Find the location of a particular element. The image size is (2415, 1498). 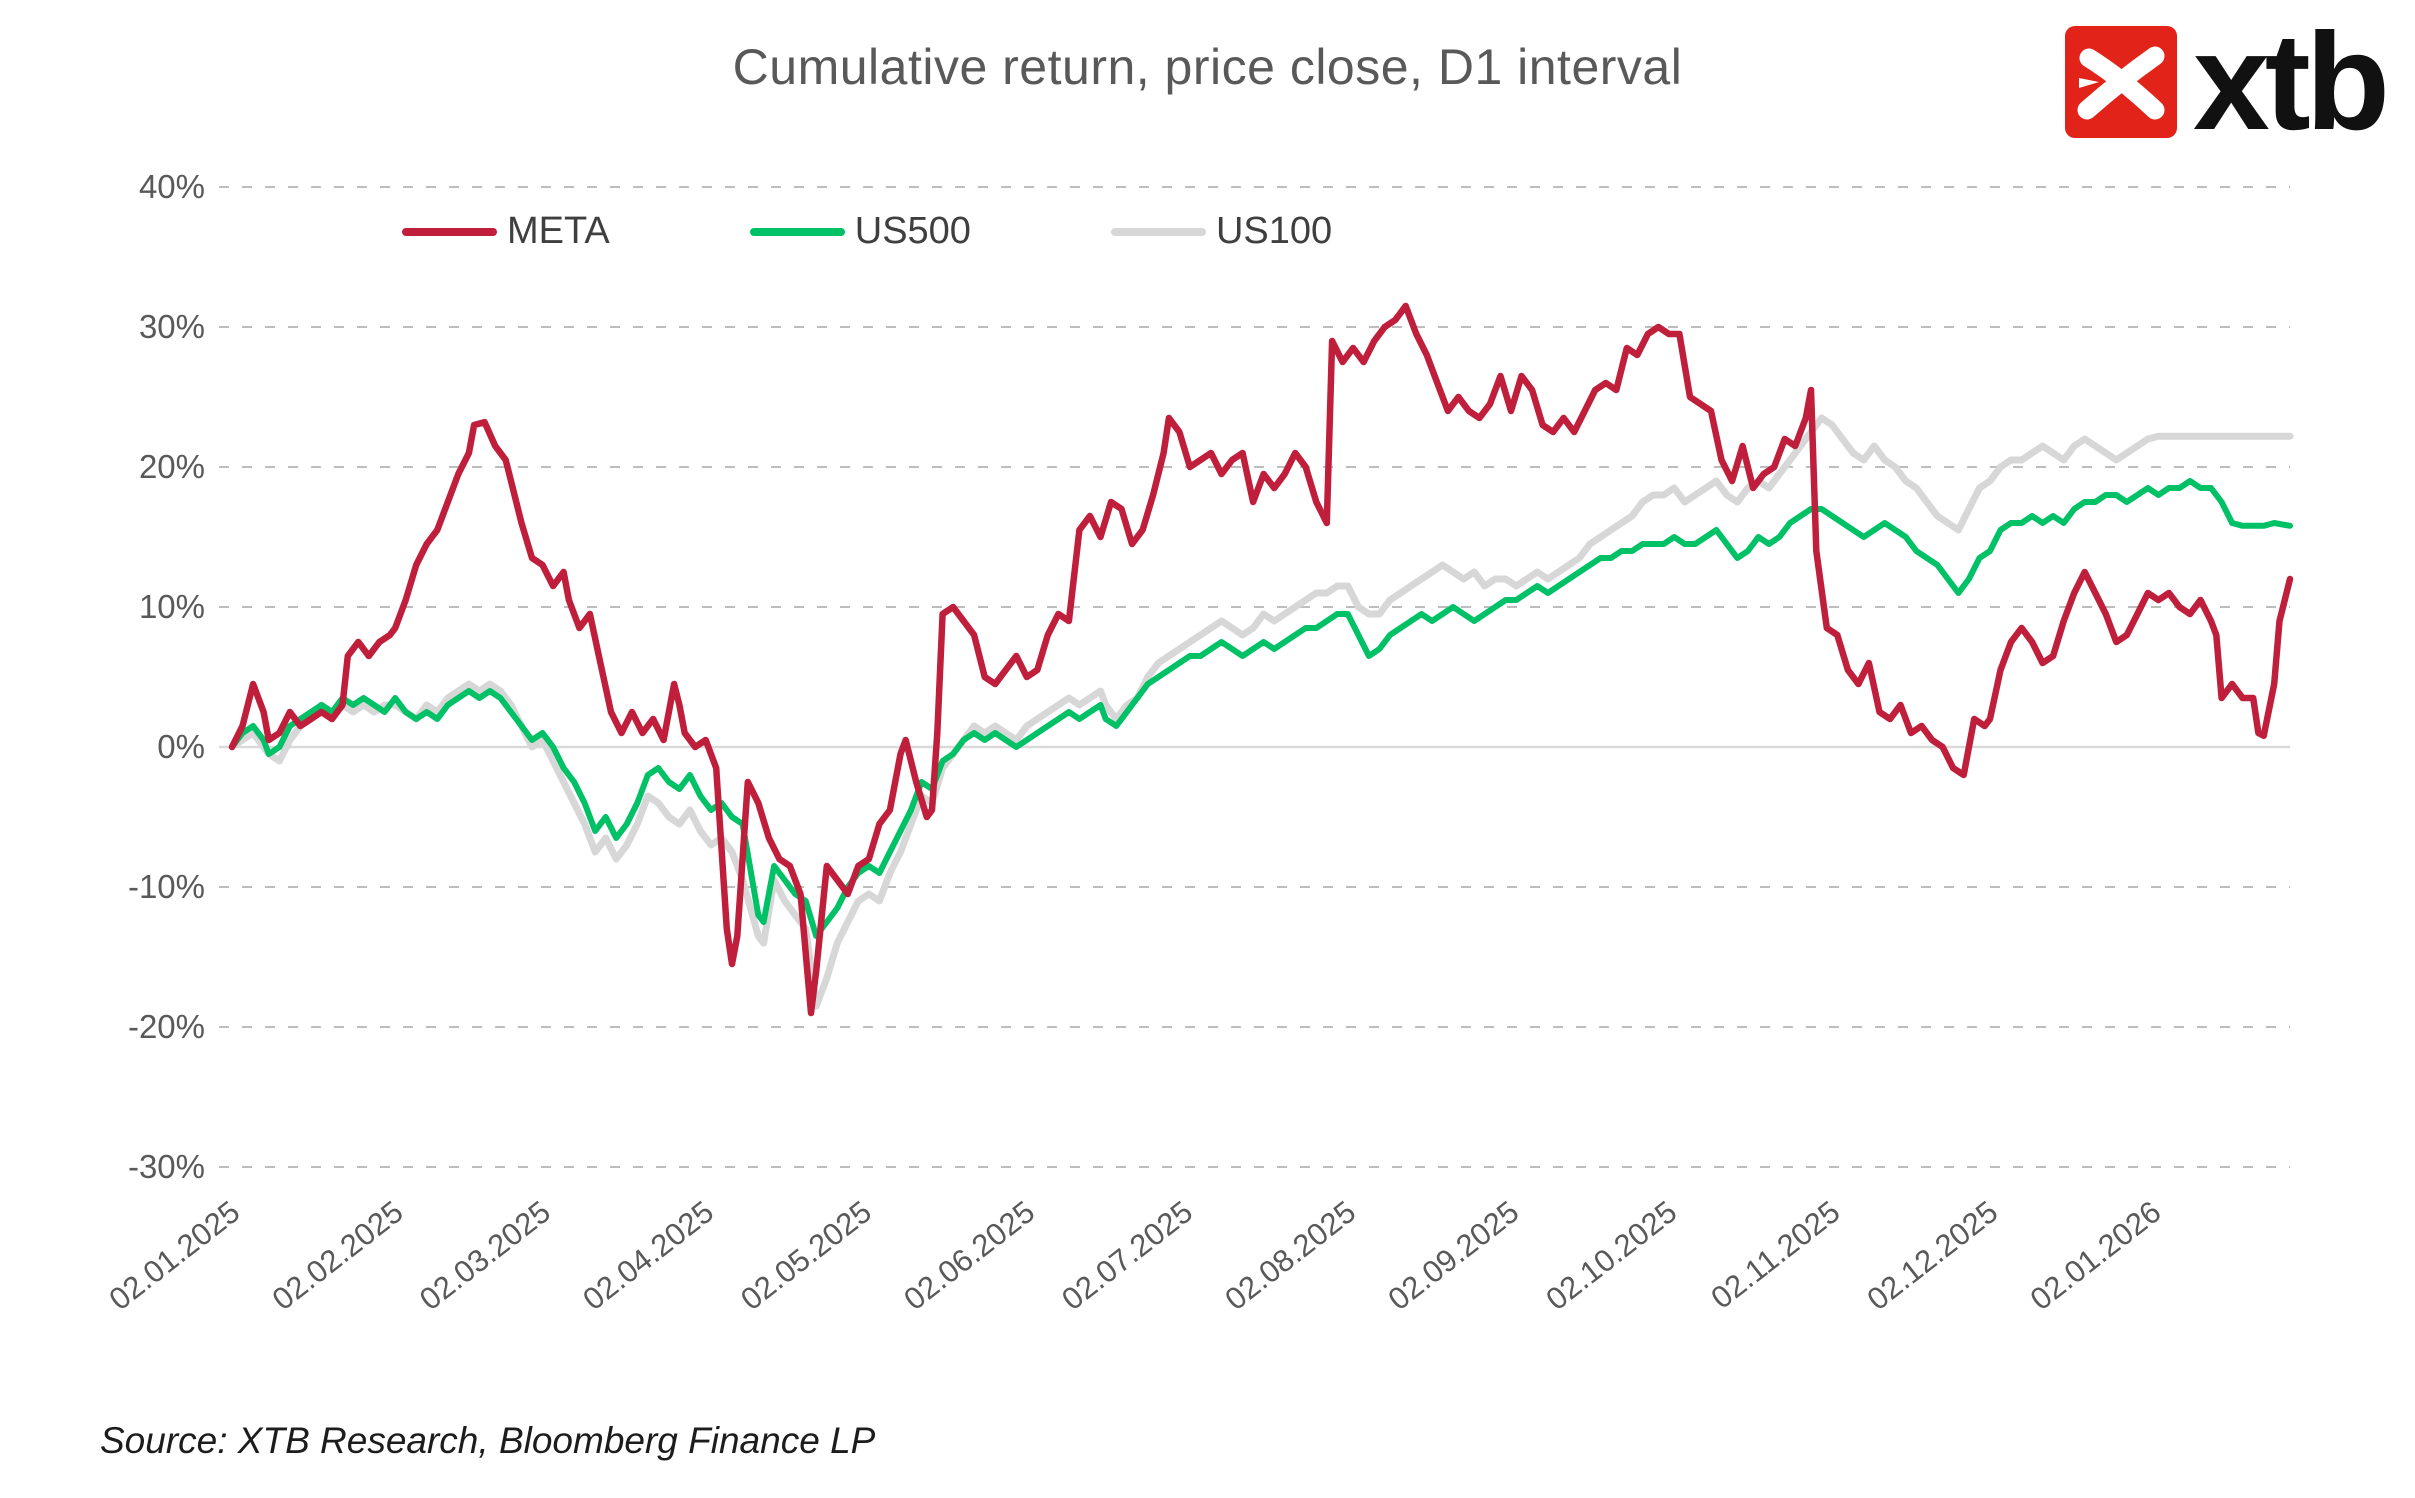

x-axis-label: 02.09.2025 is located at coordinates (1454, 1255).